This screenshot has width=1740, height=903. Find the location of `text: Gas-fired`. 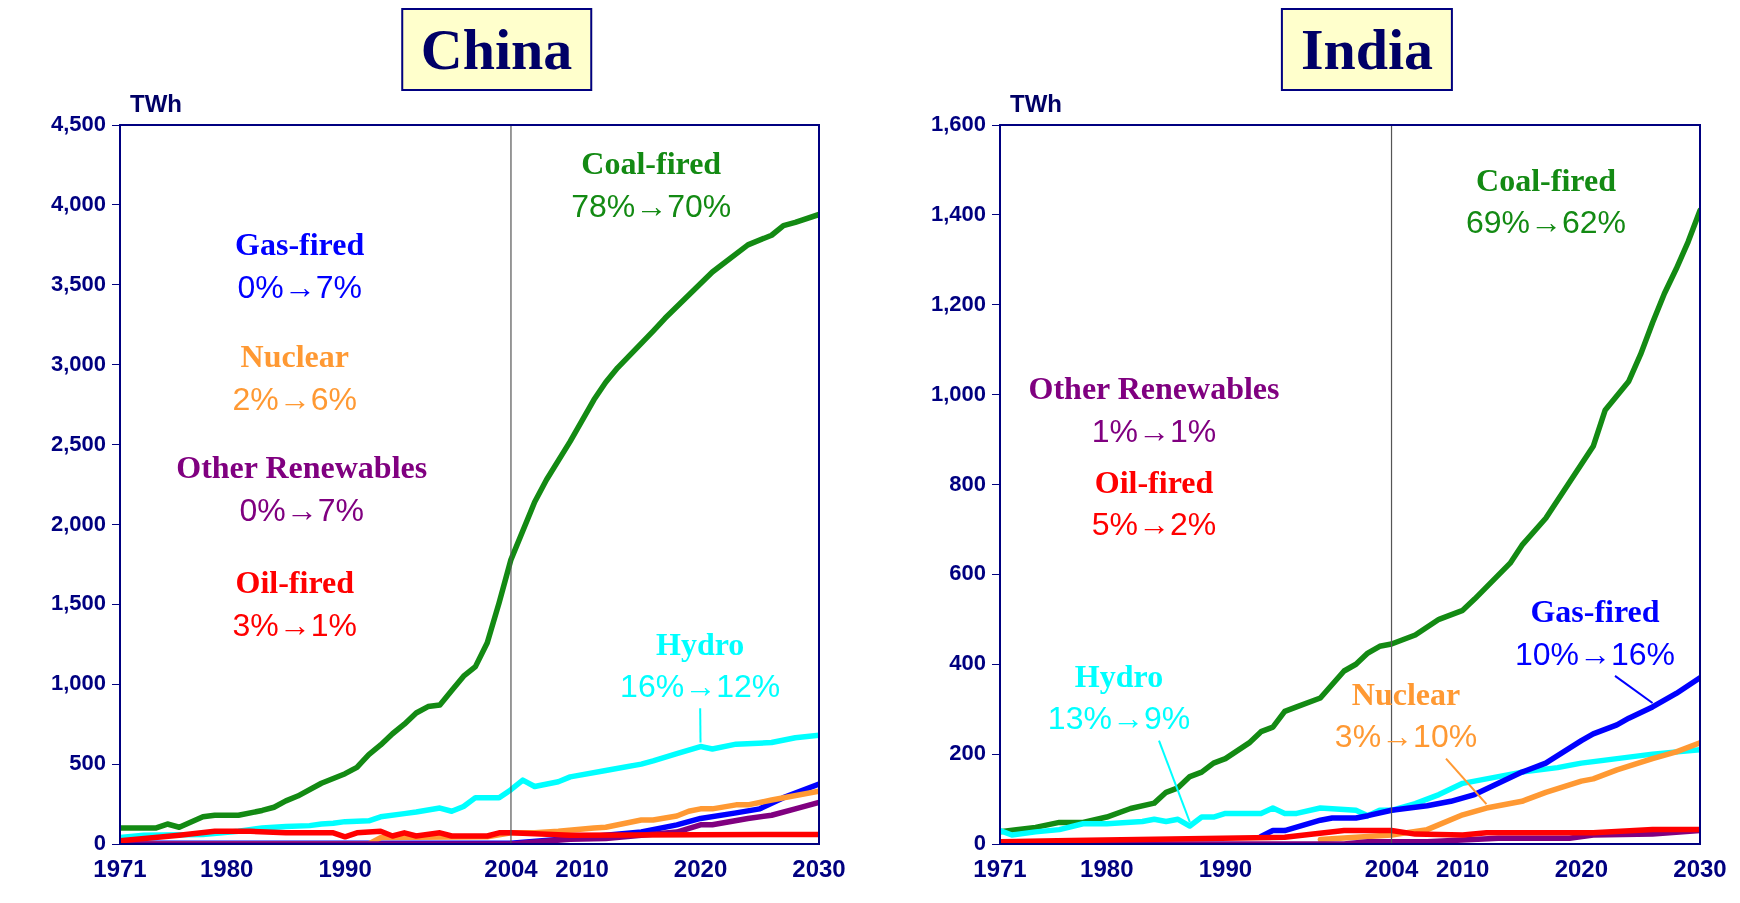

text: Gas-fired is located at coordinates (300, 244).